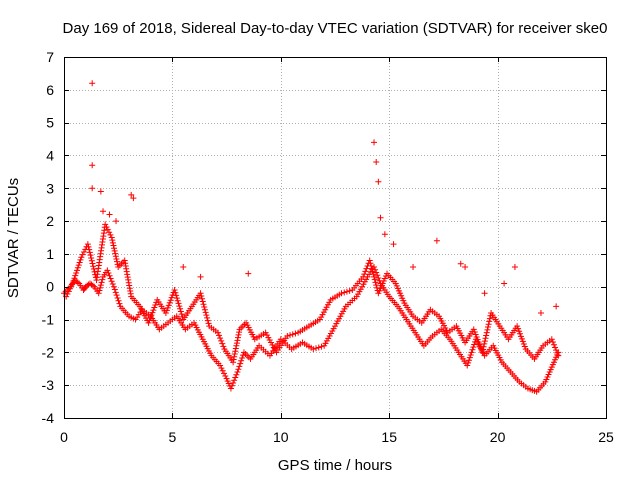 The height and width of the screenshot is (480, 640). Describe the element at coordinates (50, 57) in the screenshot. I see `y-tick-label: 7` at that location.